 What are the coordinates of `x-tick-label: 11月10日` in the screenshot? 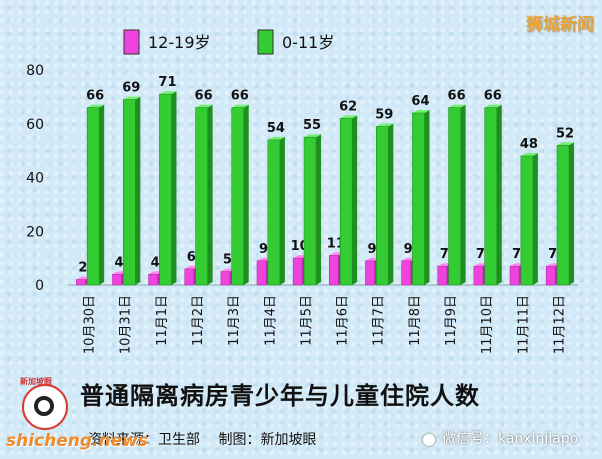 It's located at (487, 324).